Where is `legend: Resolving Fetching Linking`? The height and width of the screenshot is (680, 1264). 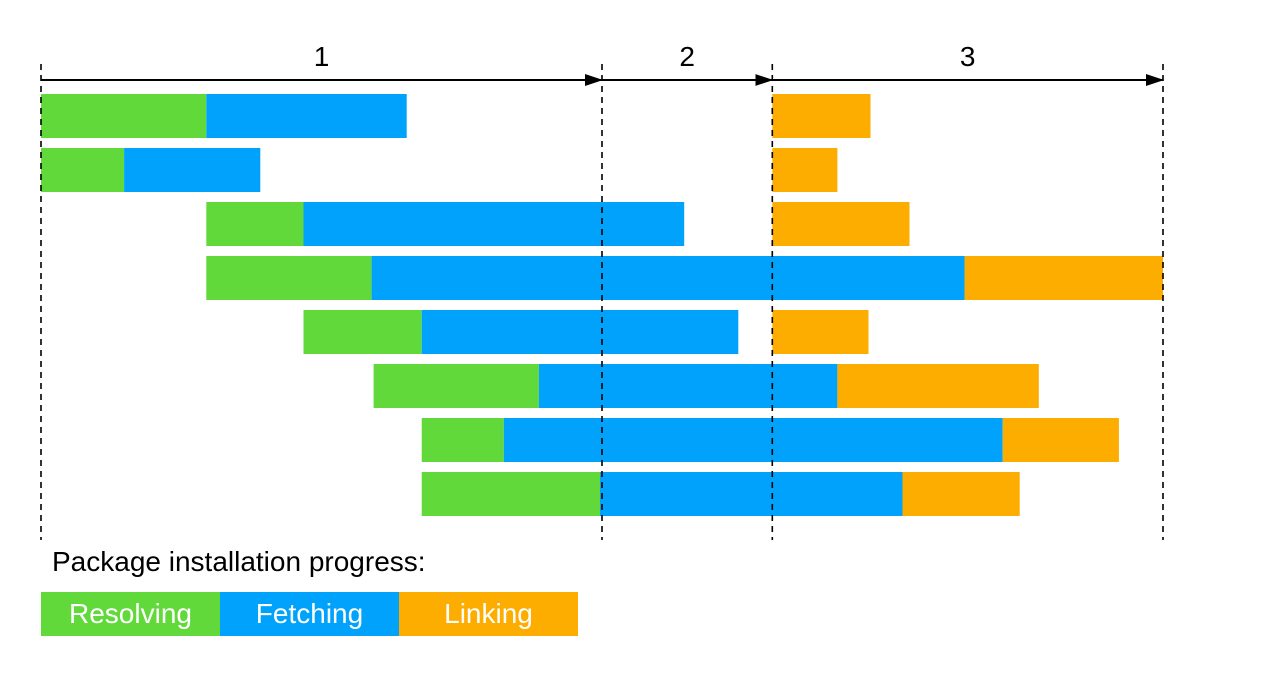 legend: Resolving Fetching Linking is located at coordinates (309, 614).